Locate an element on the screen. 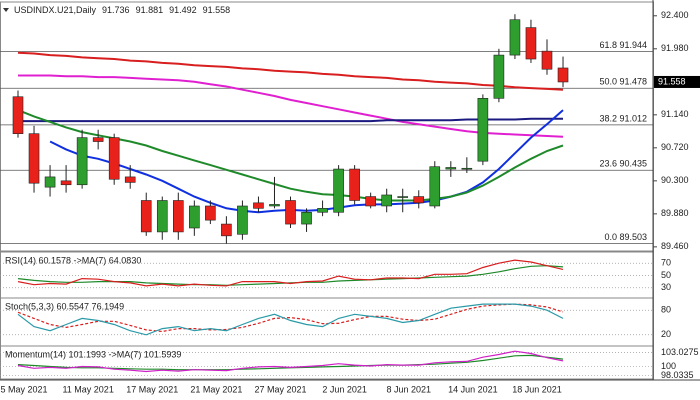 The image size is (700, 400). y-tick-label: 80 is located at coordinates (666, 310).